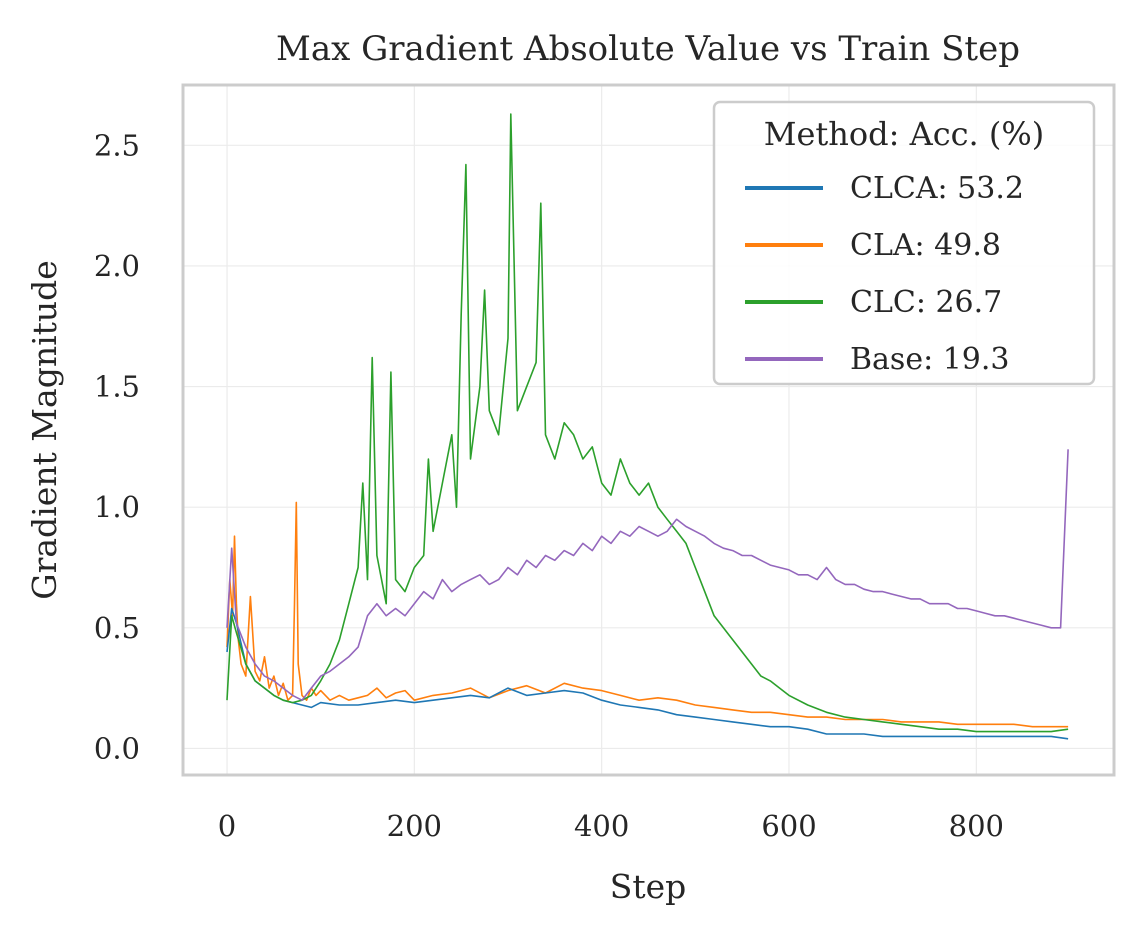  What do you see at coordinates (904, 134) in the screenshot?
I see `legend-title: Method: Acc. (%)` at bounding box center [904, 134].